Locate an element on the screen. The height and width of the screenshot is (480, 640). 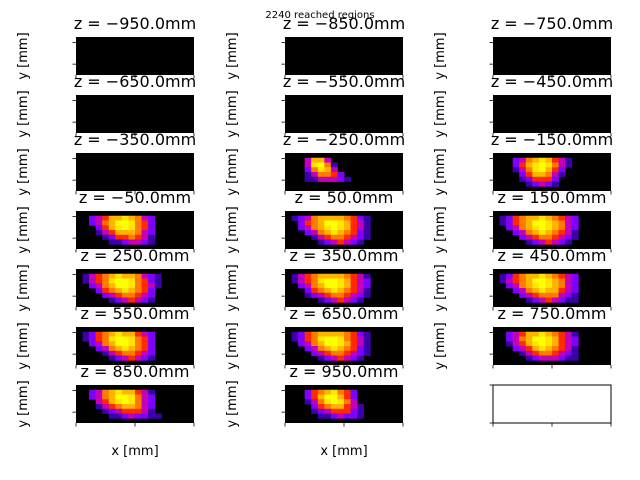
subplot-title: z = 50.0mm is located at coordinates (344, 197).